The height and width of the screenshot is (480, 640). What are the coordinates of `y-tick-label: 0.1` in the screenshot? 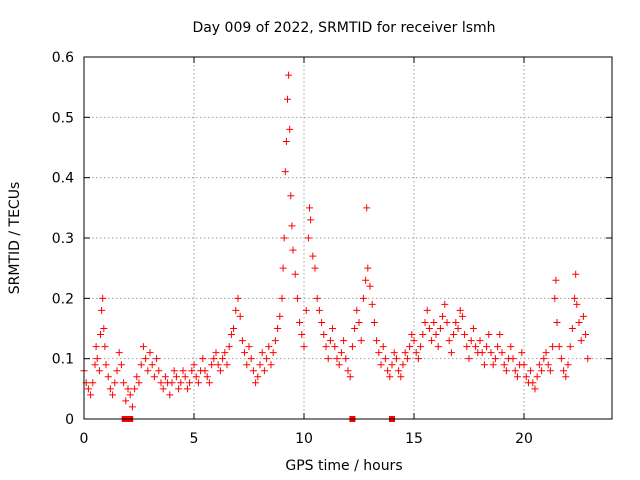 It's located at (63, 360).